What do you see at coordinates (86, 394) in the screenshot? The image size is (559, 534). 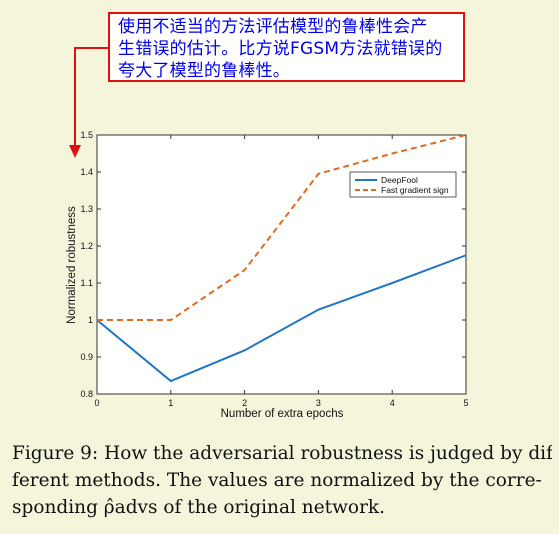 I see `y-tick-label: 0.8` at bounding box center [86, 394].